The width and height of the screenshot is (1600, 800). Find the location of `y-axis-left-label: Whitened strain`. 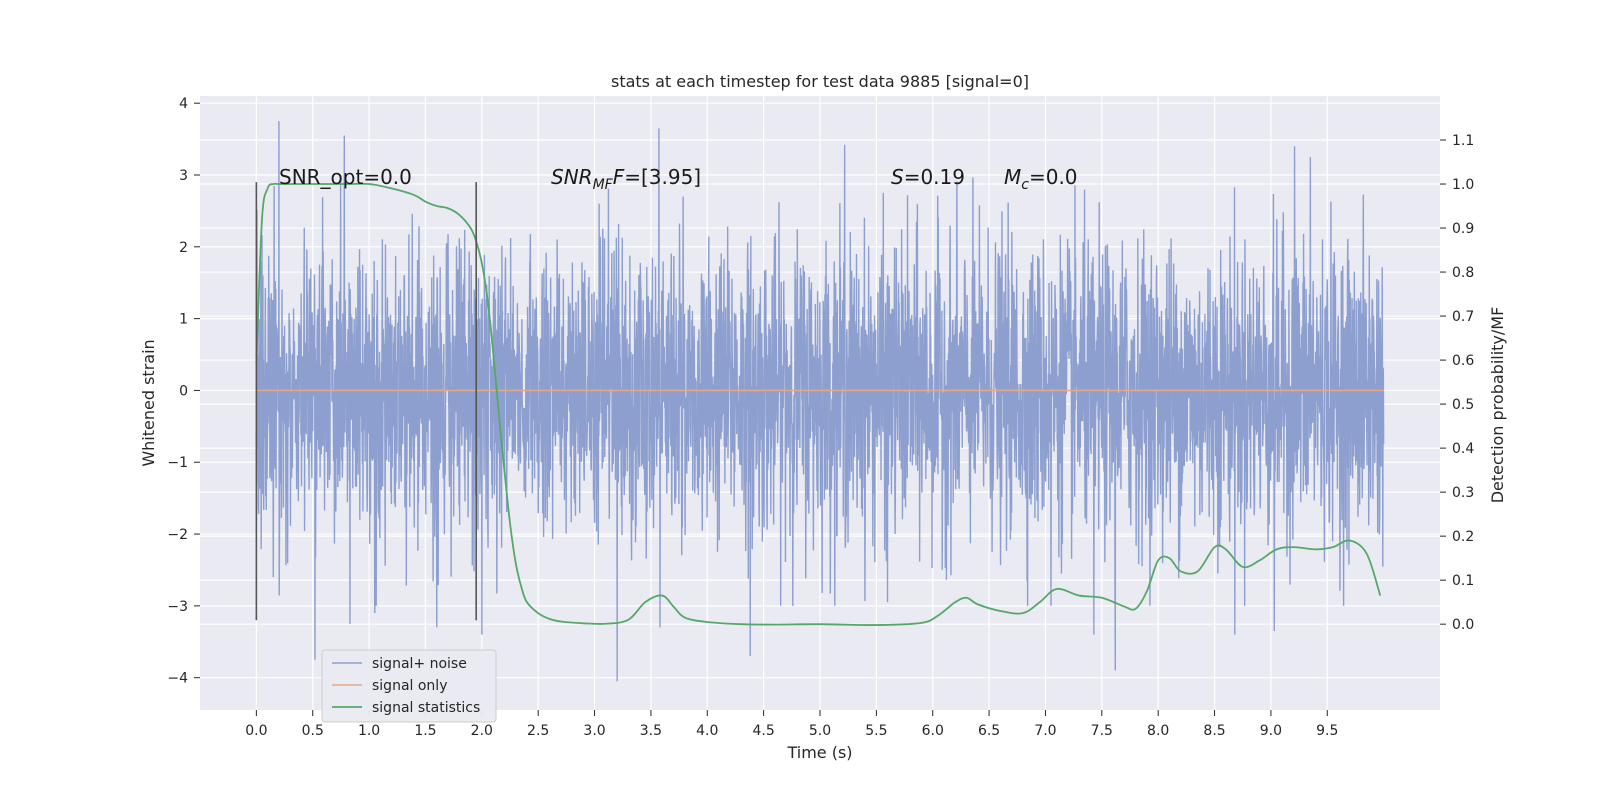

y-axis-left-label: Whitened strain is located at coordinates (148, 402).